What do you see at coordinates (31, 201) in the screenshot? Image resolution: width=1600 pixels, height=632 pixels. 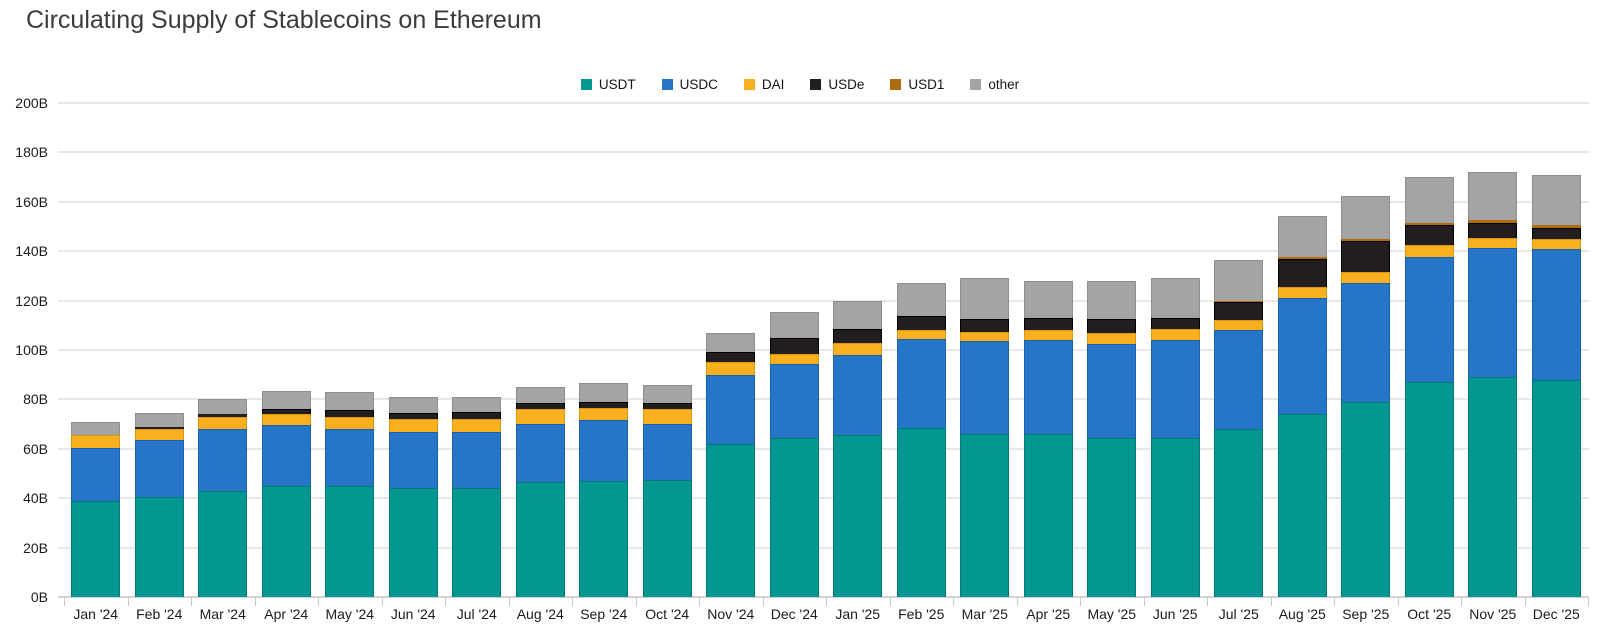 I see `y-axis-label-160b: 160B` at bounding box center [31, 201].